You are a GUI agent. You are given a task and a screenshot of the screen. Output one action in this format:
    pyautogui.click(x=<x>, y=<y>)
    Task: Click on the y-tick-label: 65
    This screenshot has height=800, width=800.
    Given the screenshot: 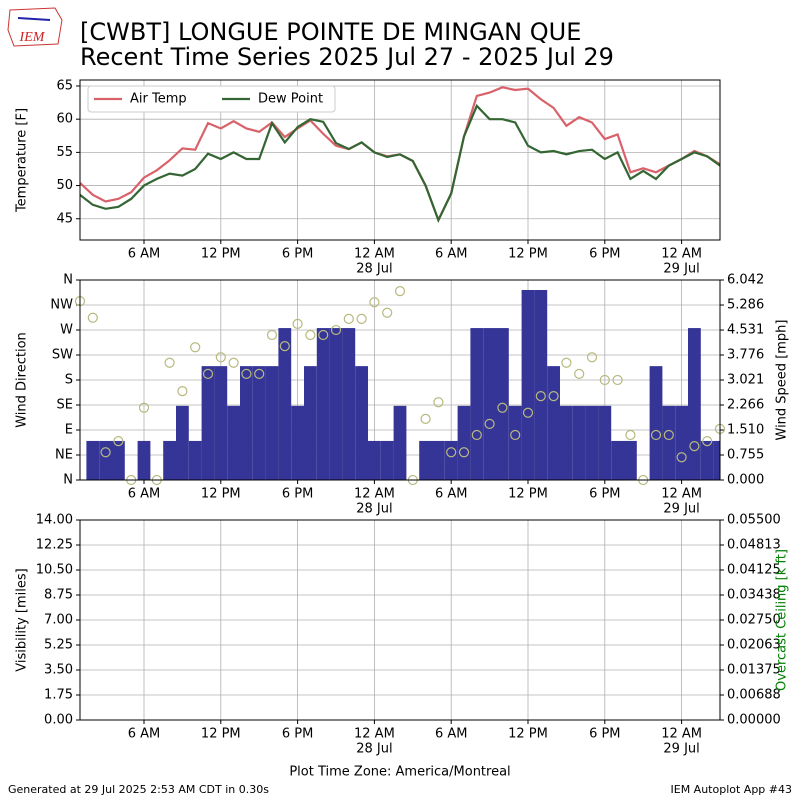 What is the action you would take?
    pyautogui.click(x=64, y=85)
    